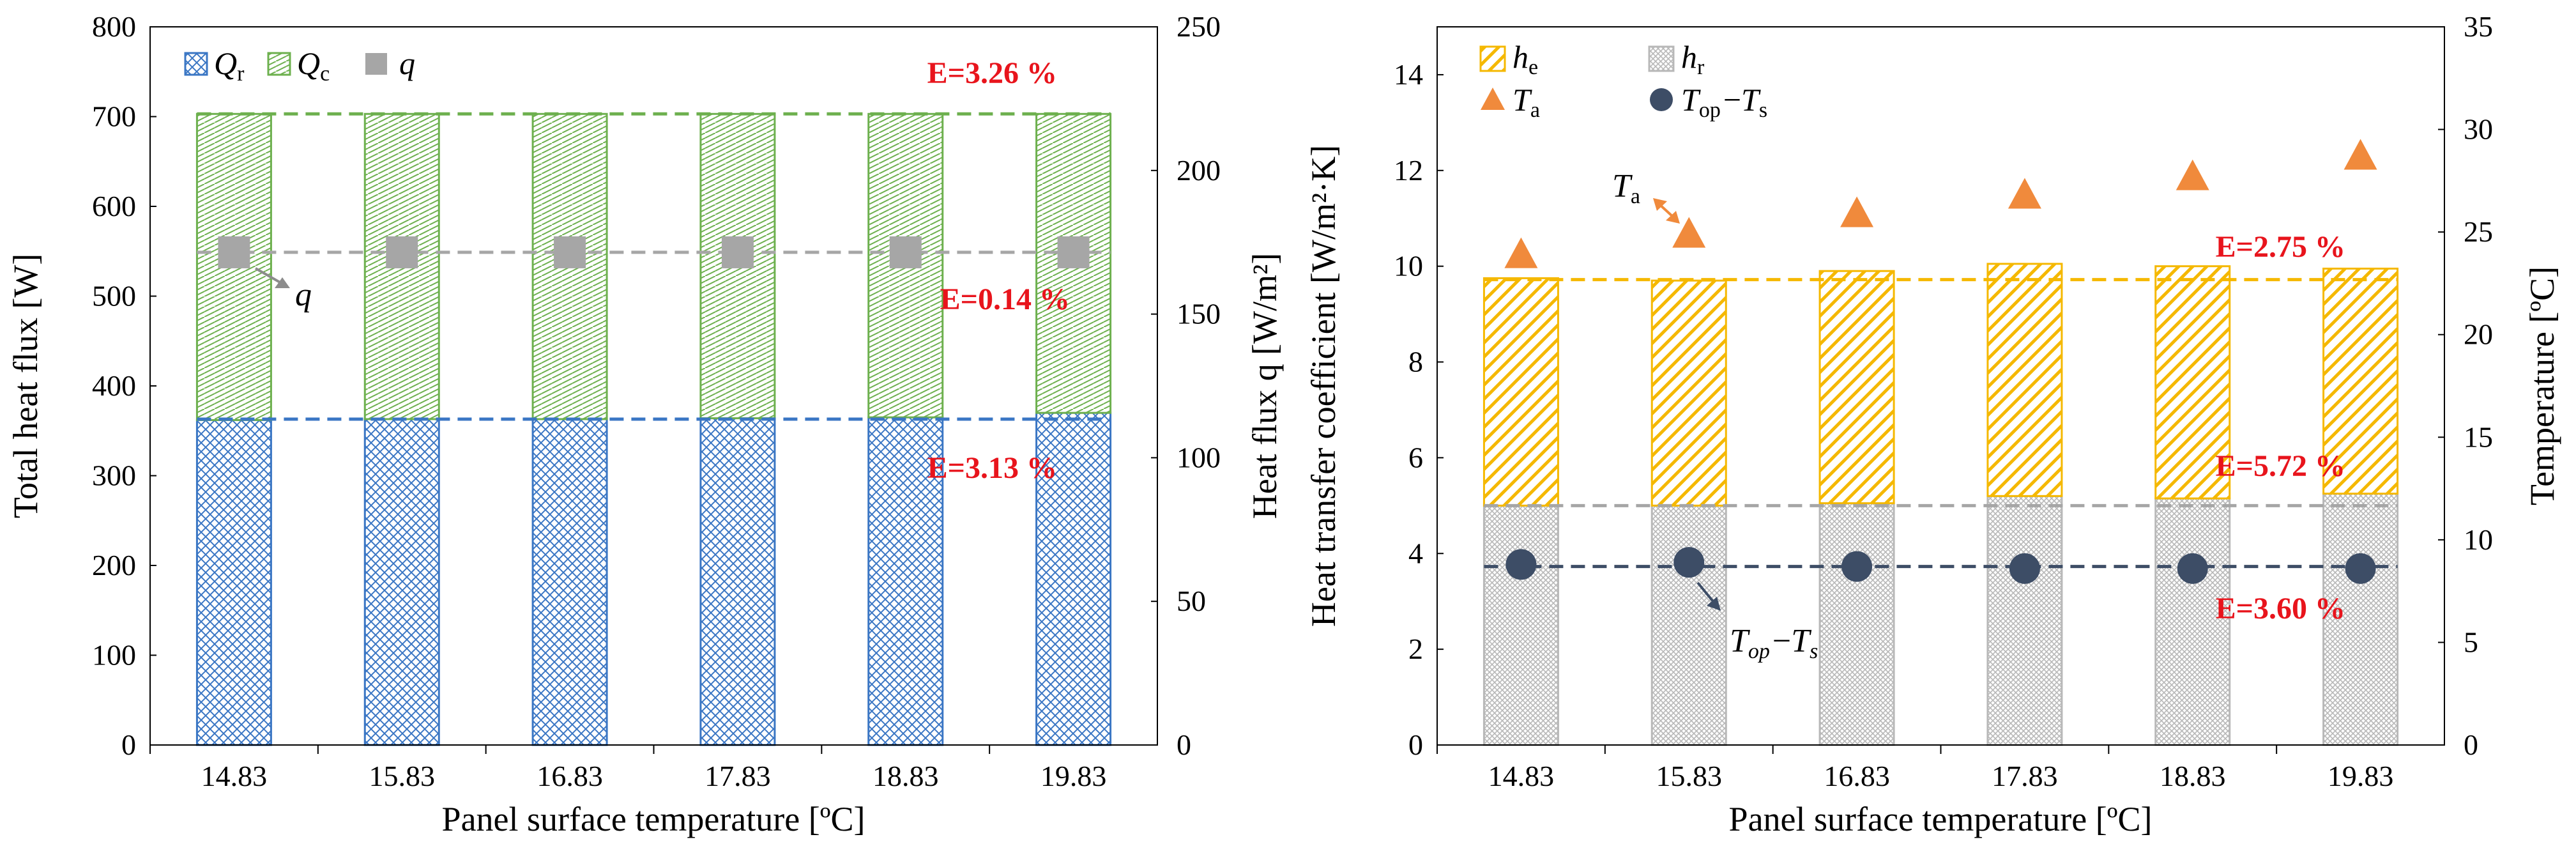  I want to click on y-right-tick-label: 20, so click(2478, 334).